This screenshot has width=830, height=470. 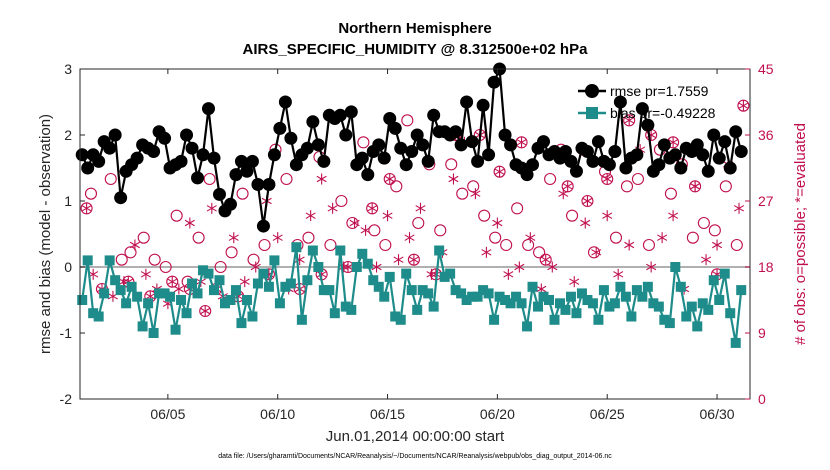 What do you see at coordinates (800, 234) in the screenshot?
I see `y-axis-label-right: # of obs: o=possible; *=evaluated` at bounding box center [800, 234].